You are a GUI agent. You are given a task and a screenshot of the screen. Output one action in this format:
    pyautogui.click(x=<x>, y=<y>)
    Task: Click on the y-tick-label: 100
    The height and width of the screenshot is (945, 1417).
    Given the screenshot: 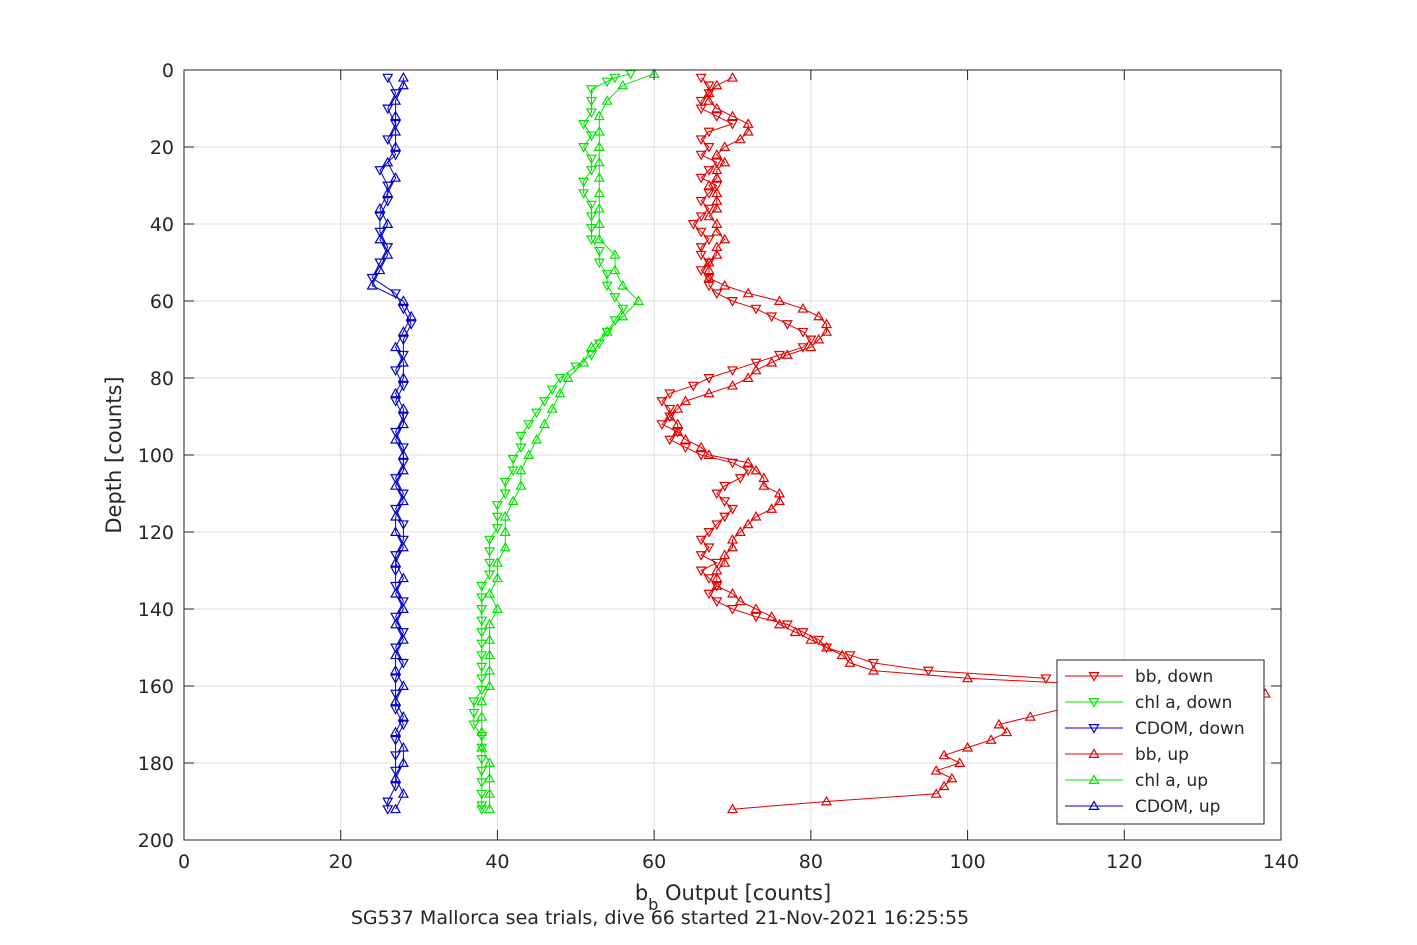 What is the action you would take?
    pyautogui.click(x=156, y=456)
    